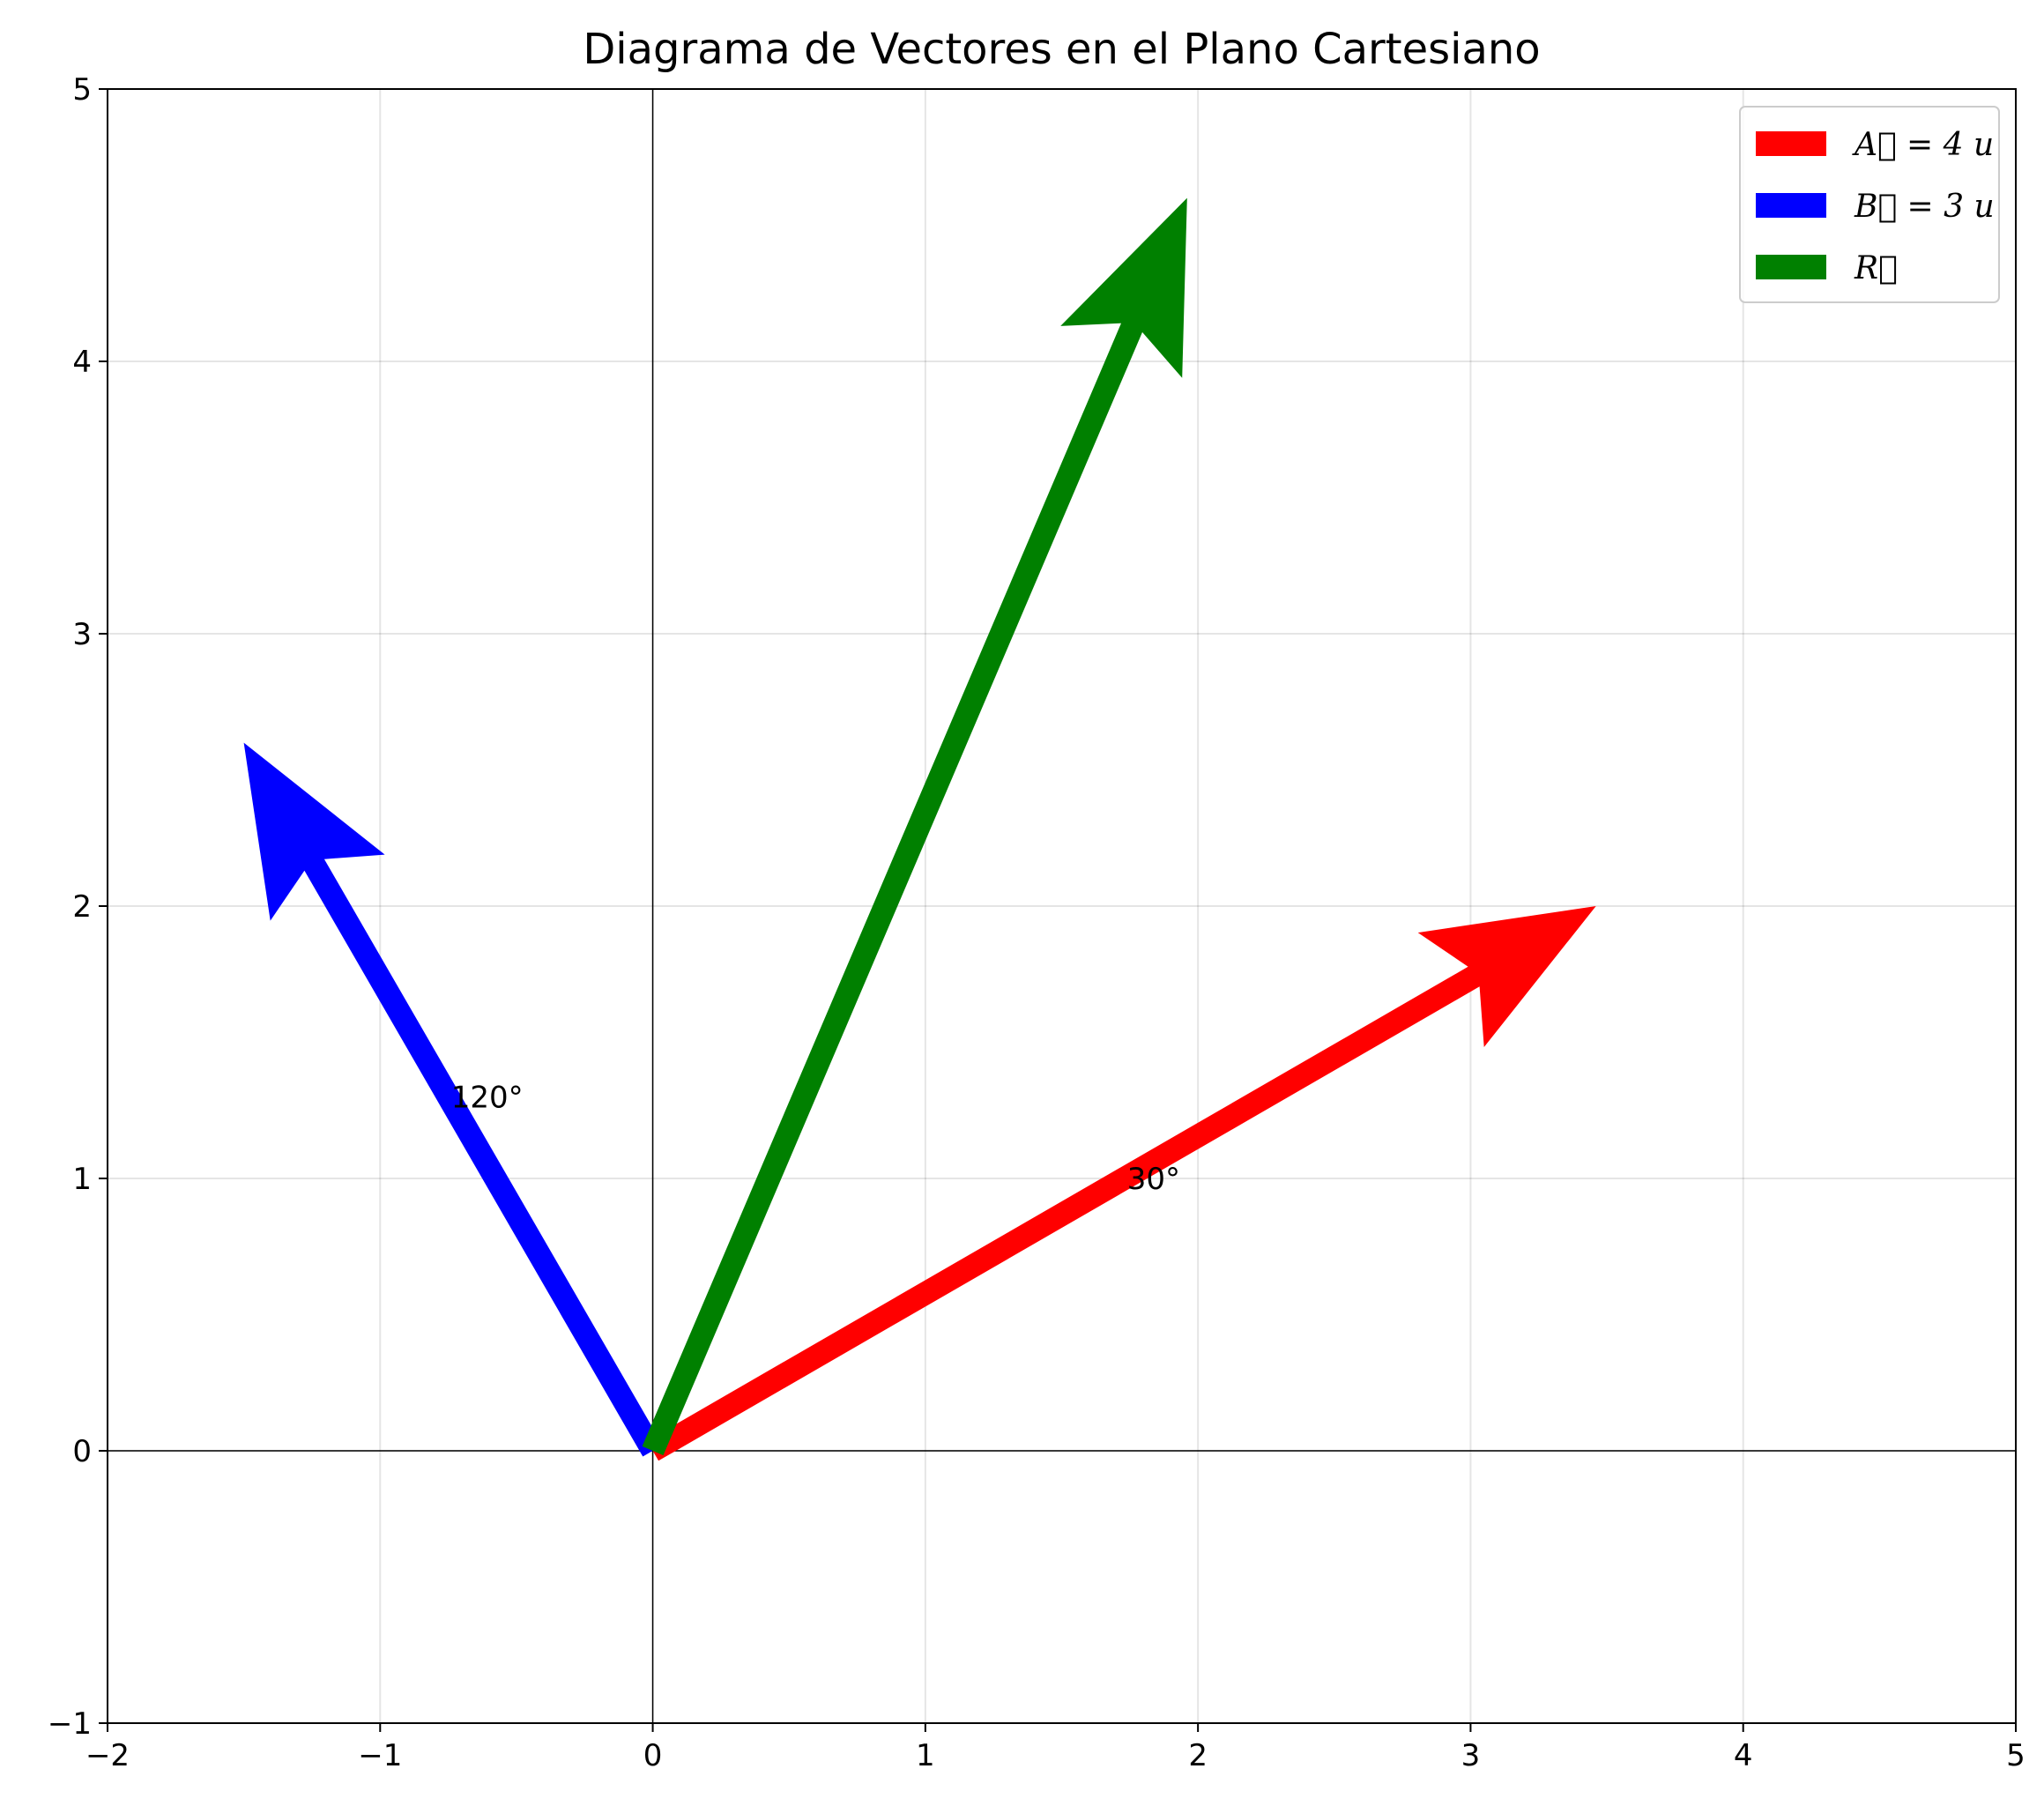 Image resolution: width=2044 pixels, height=1806 pixels. What do you see at coordinates (1924, 207) in the screenshot?
I see `legend-label-1: B⃗ = 3 u` at bounding box center [1924, 207].